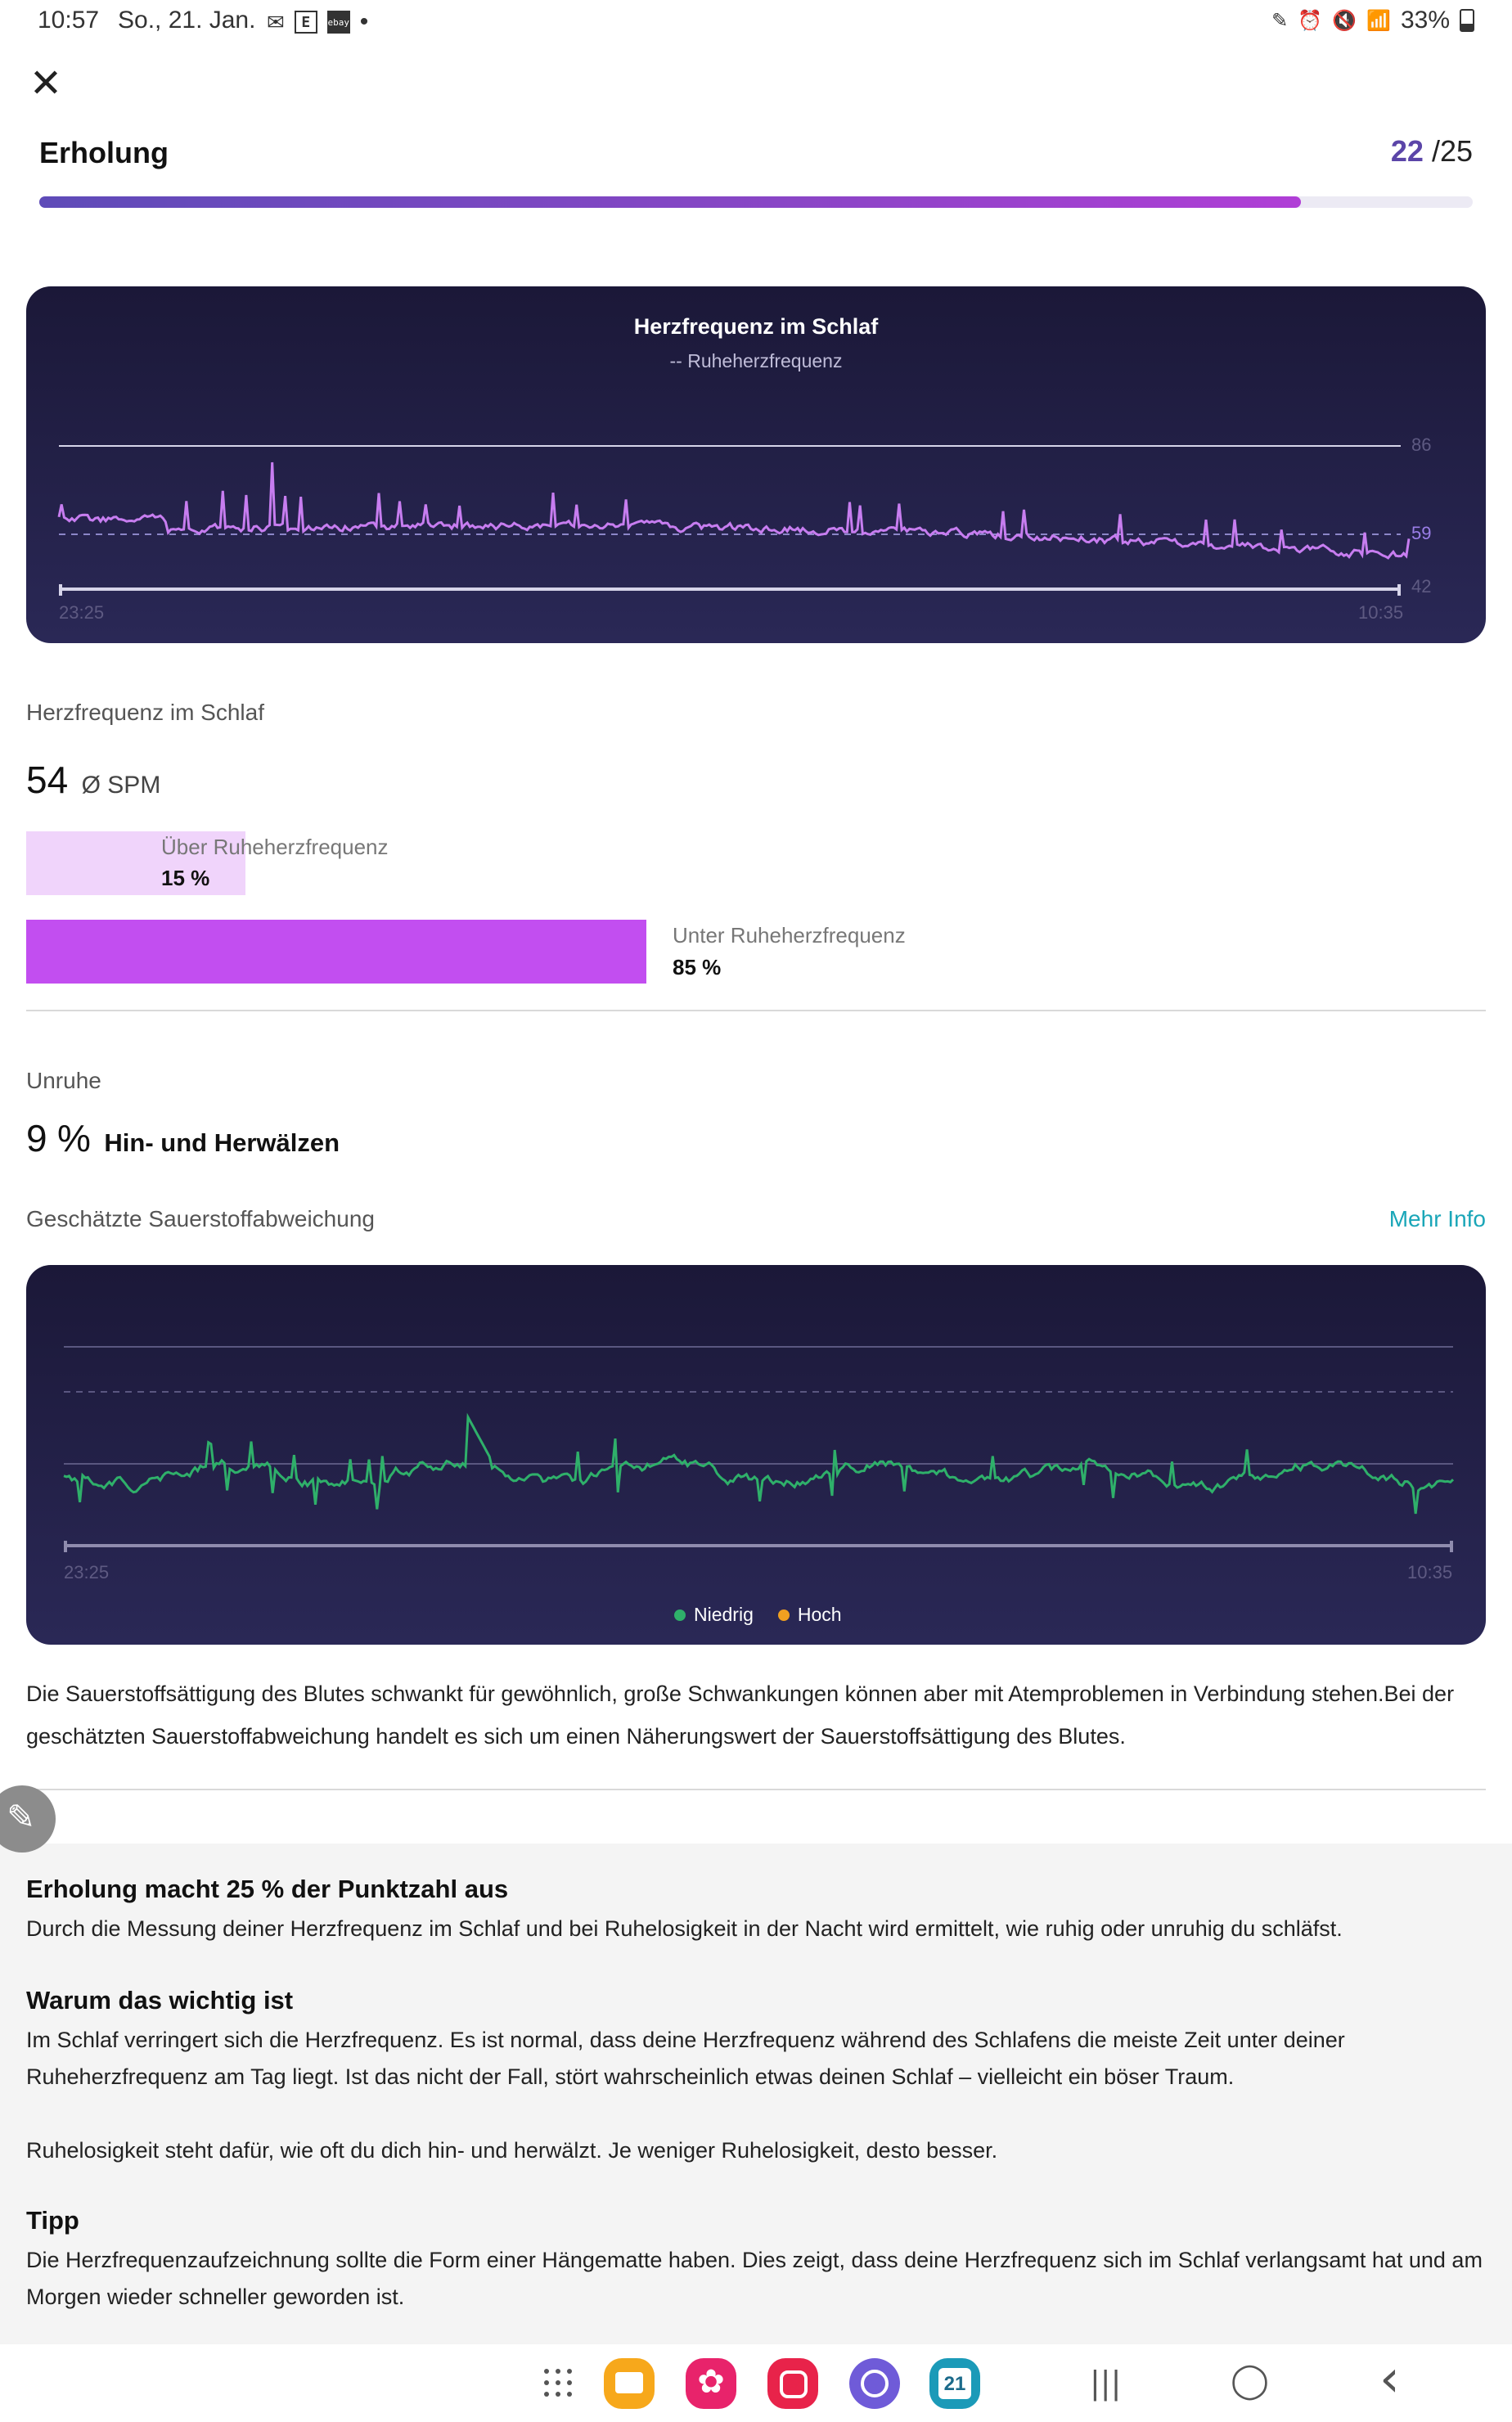 The height and width of the screenshot is (2422, 1512). Describe the element at coordinates (1390, 2378) in the screenshot. I see `back-button: ‹` at that location.